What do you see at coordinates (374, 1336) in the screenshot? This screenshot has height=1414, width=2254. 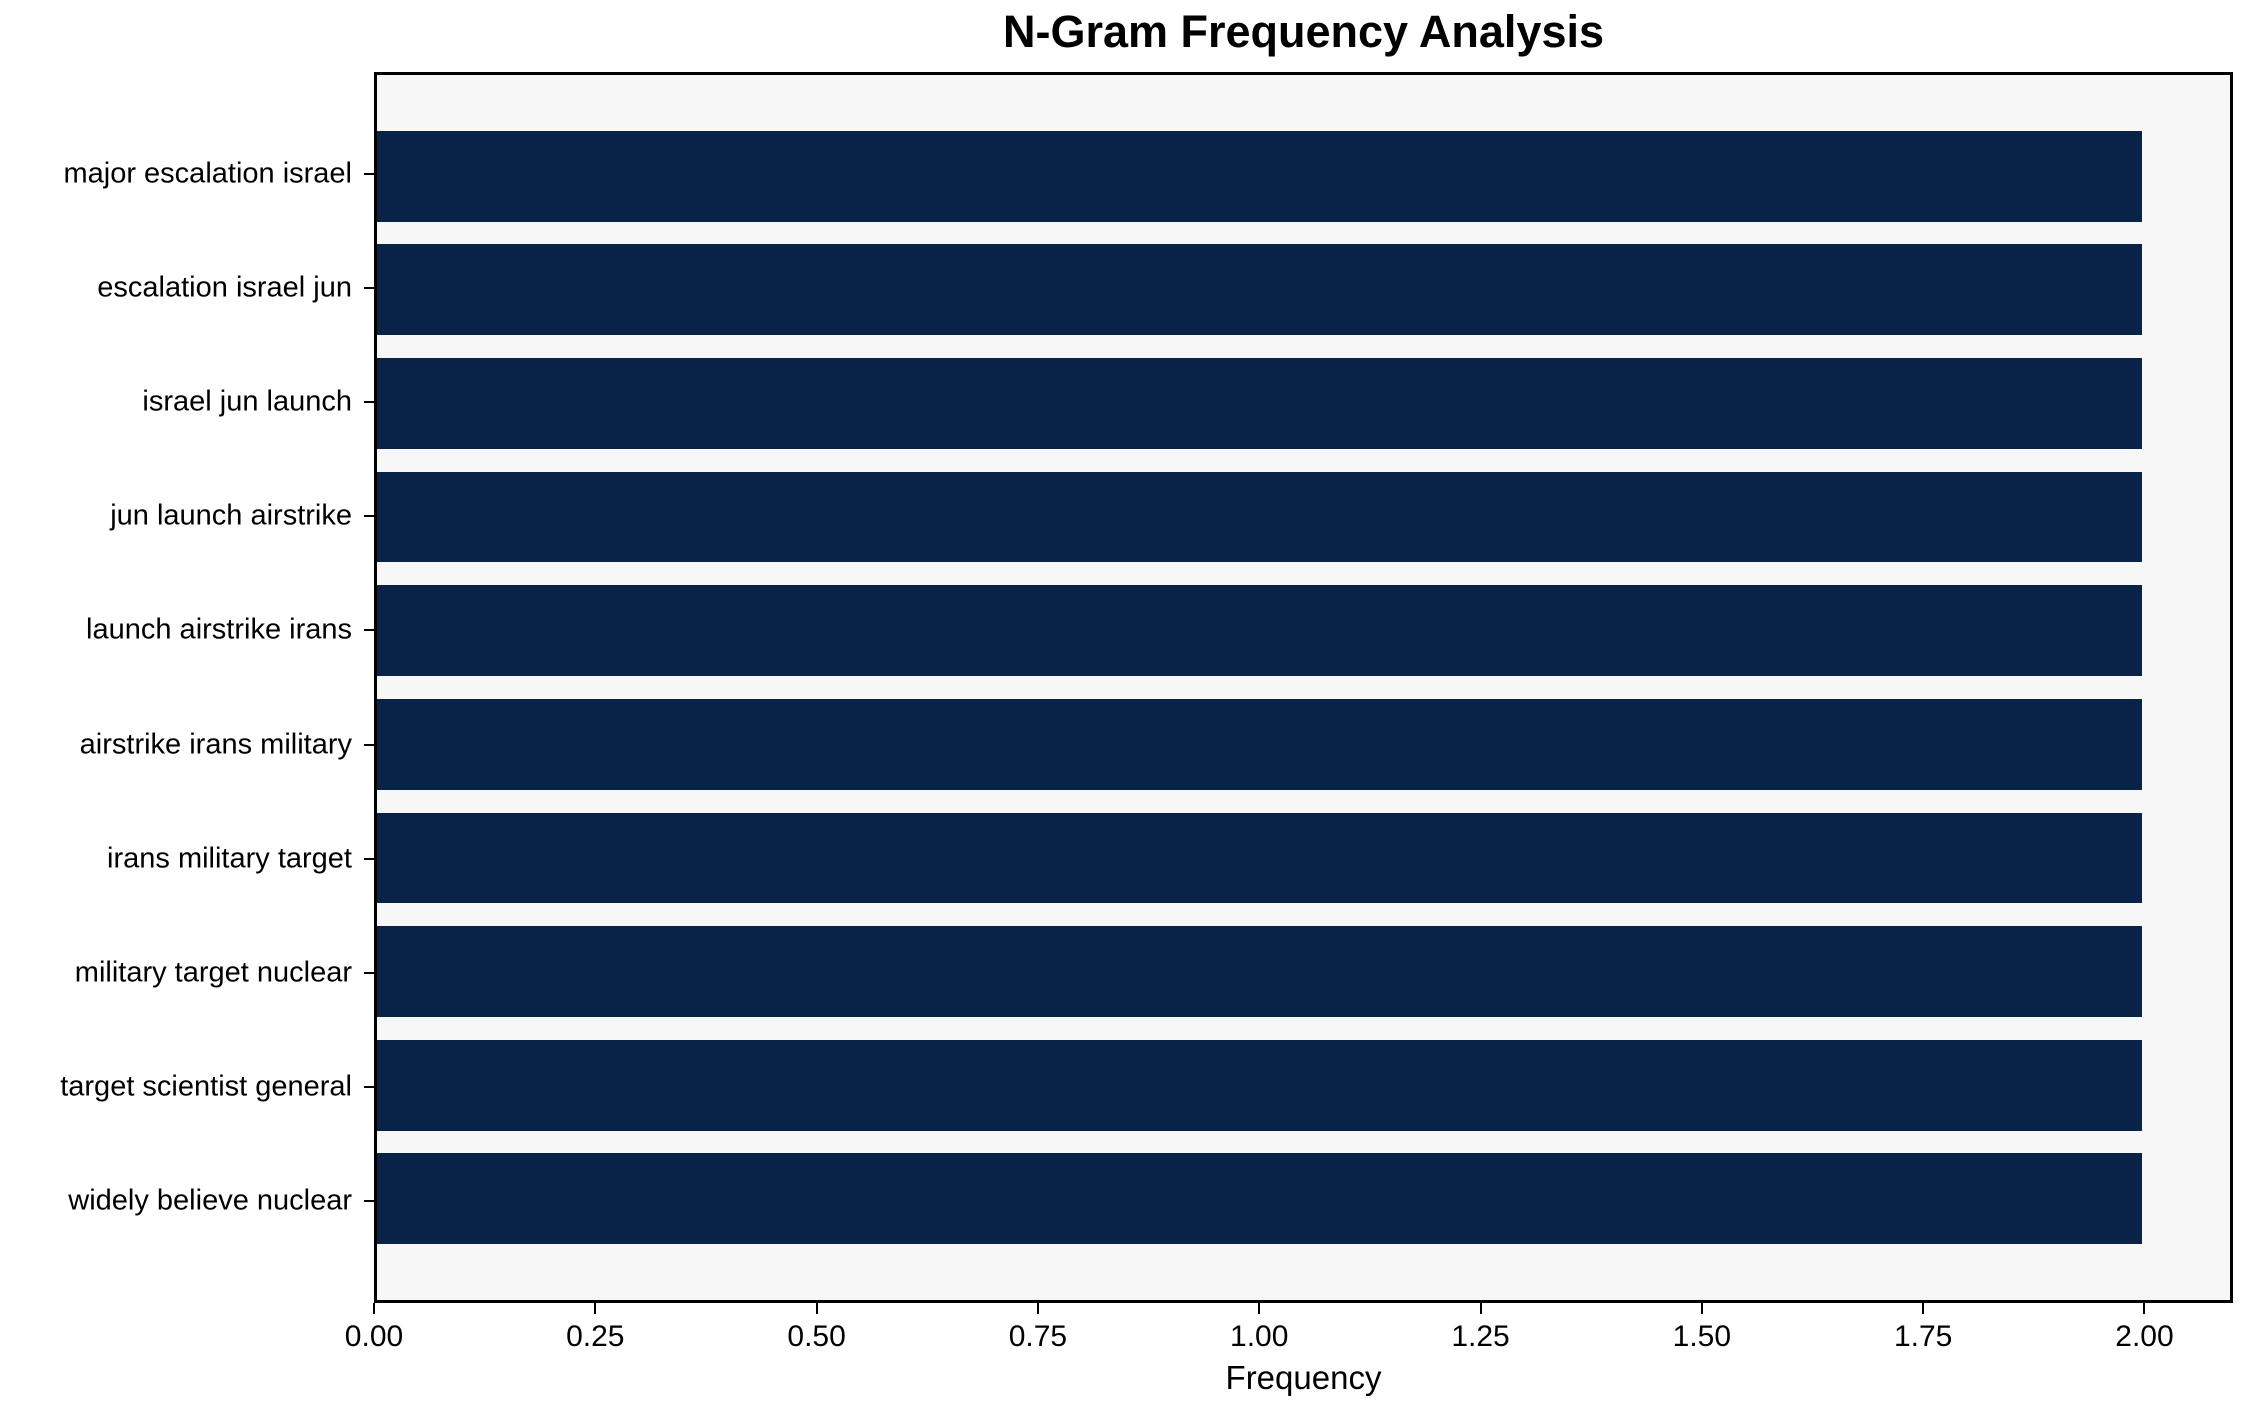 I see `x-tick-label: 0.00` at bounding box center [374, 1336].